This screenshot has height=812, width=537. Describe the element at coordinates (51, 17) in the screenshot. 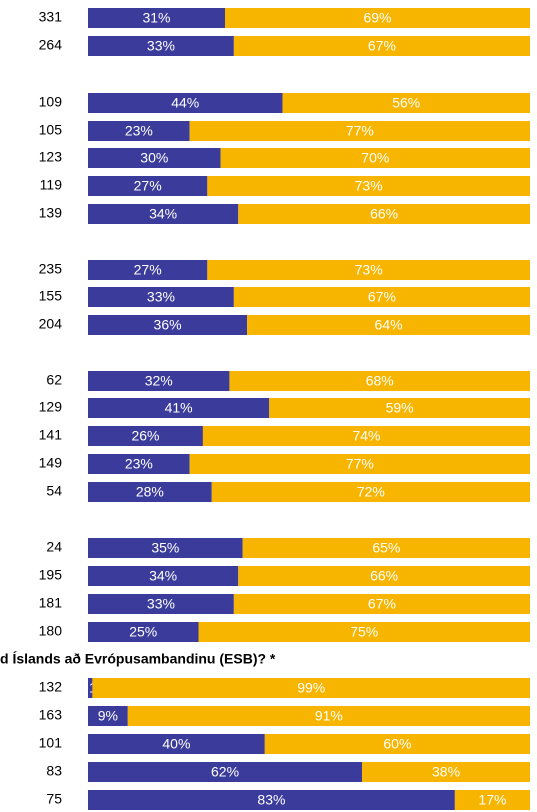

I see `row-count: 331` at that location.